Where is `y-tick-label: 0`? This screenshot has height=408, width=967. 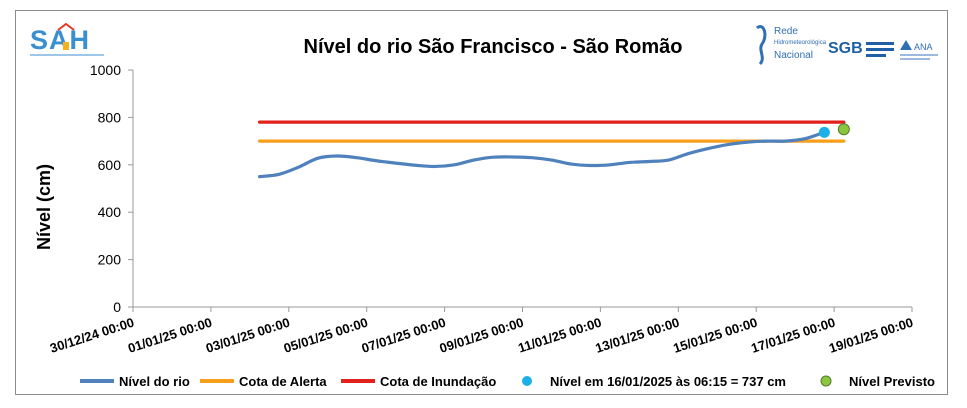 y-tick-label: 0 is located at coordinates (117, 307).